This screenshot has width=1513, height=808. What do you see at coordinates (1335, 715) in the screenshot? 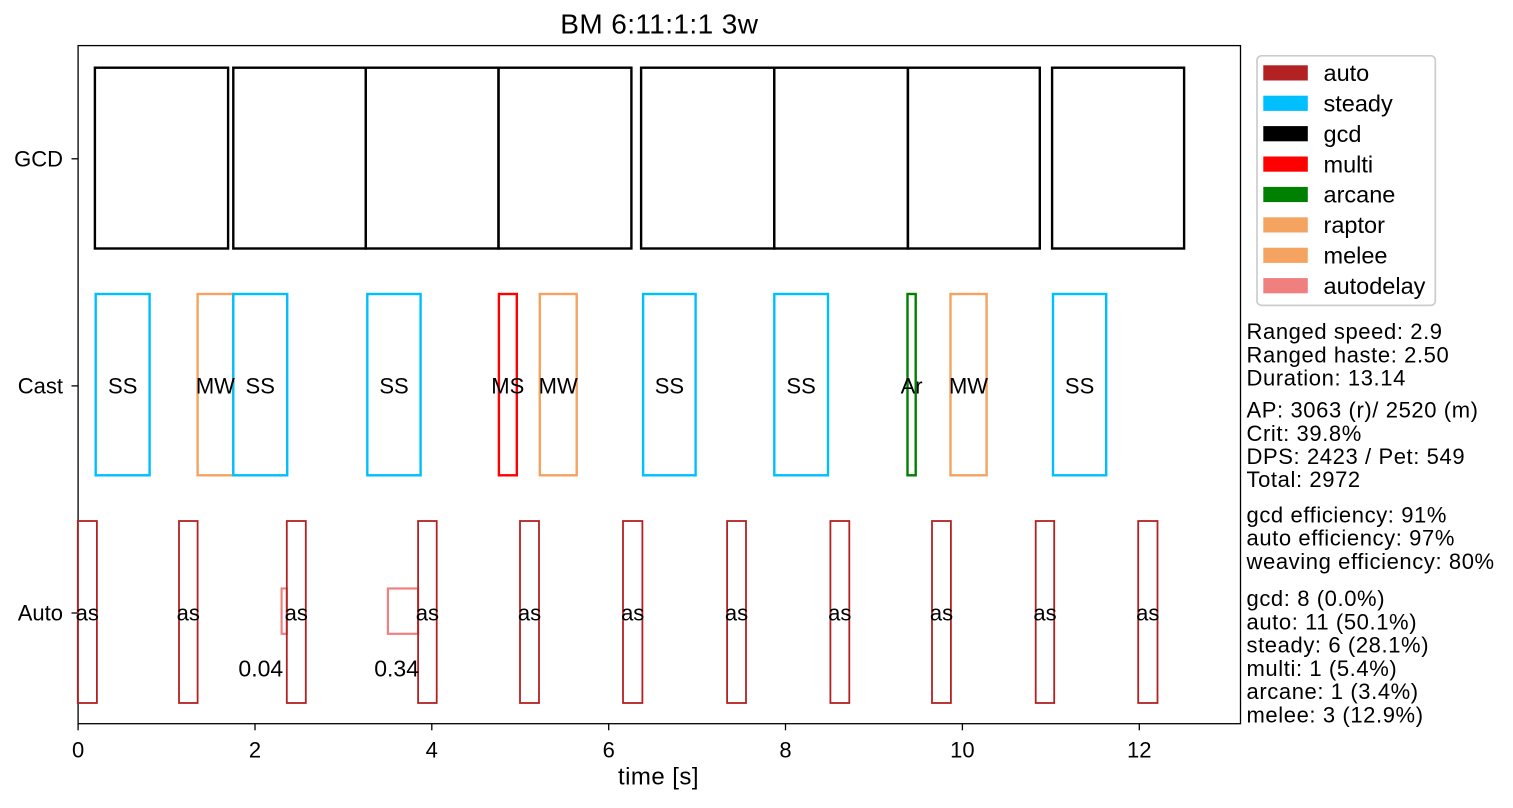
I see `svg-text: melee: 3 (12.9%)` at bounding box center [1335, 715].